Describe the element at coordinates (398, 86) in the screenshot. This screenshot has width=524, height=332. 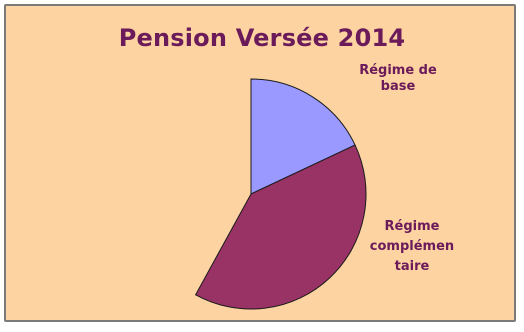
I see `slice-label-line: base` at that location.